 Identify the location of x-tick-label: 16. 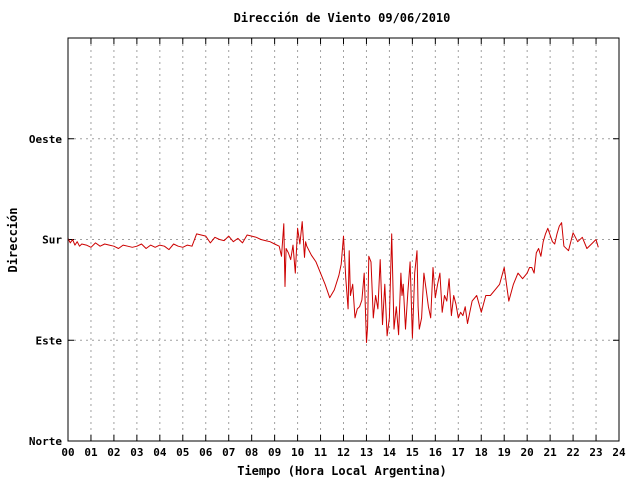
(436, 452).